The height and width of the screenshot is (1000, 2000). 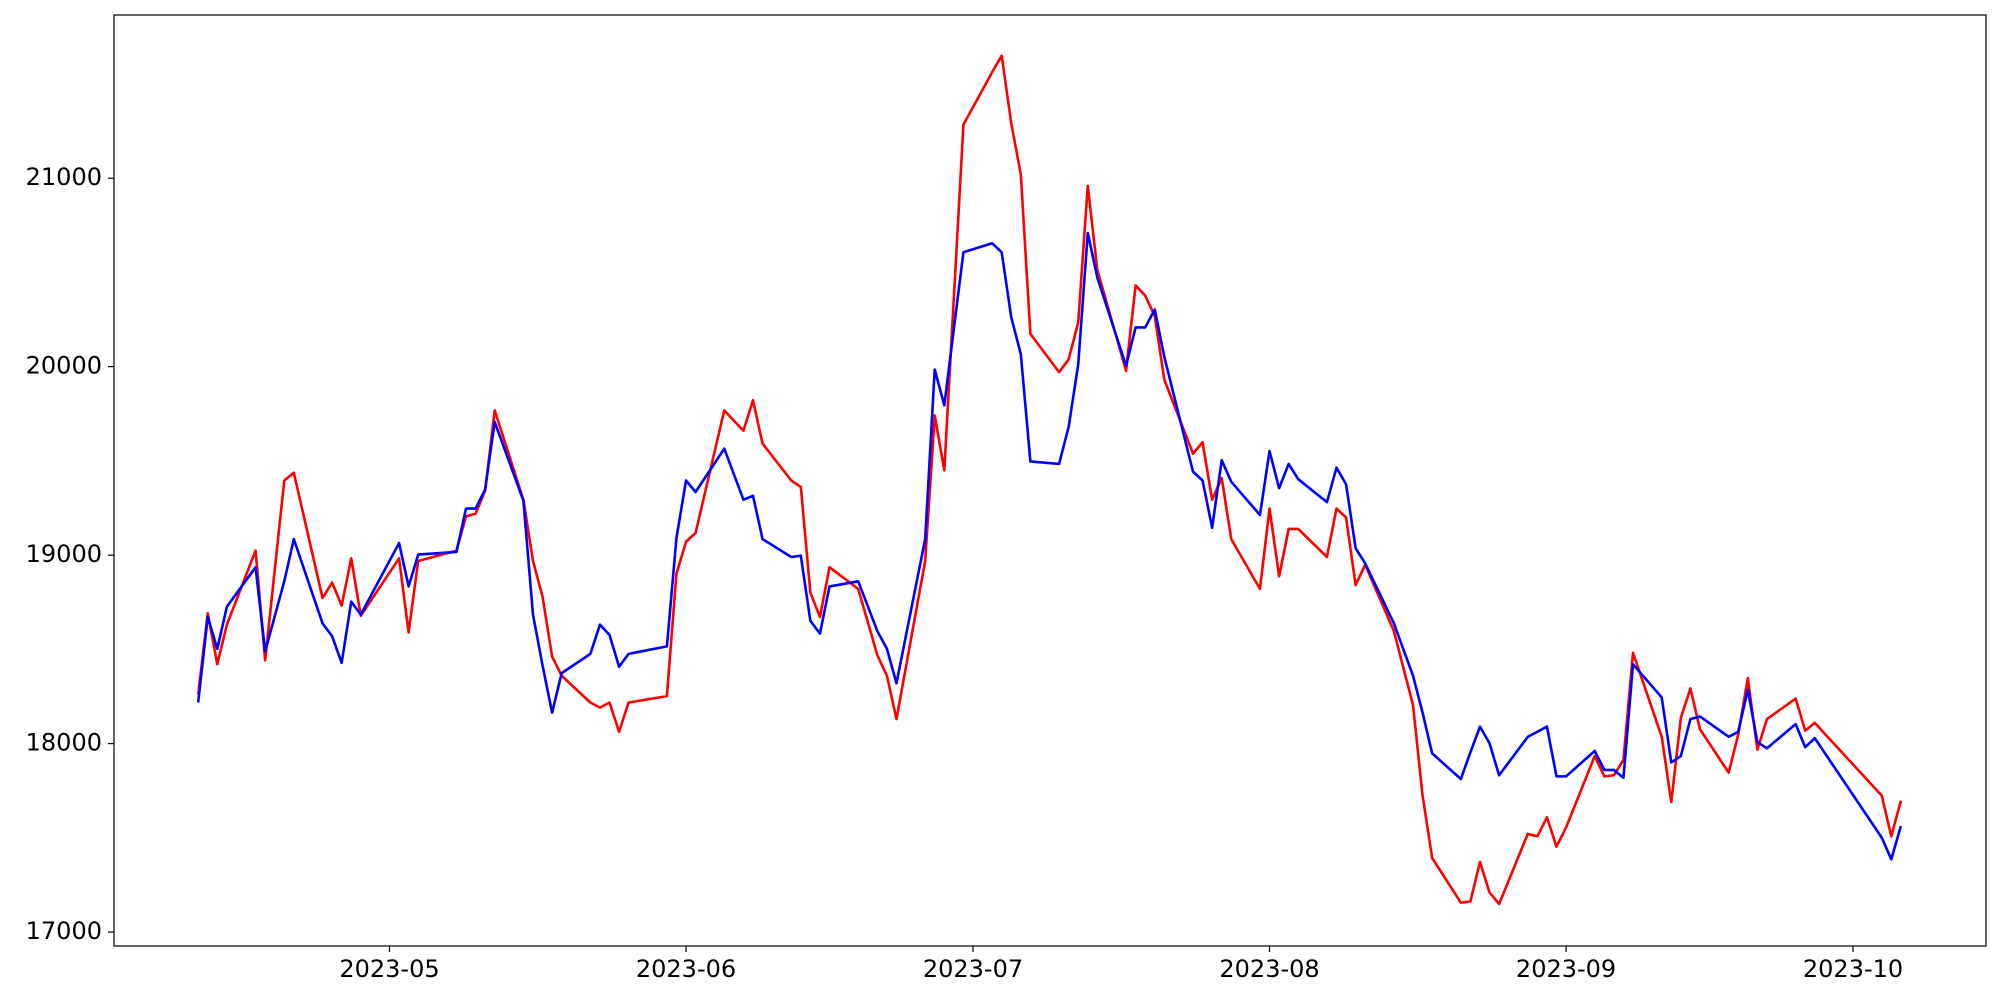 What do you see at coordinates (686, 969) in the screenshot?
I see `x-tick-label: 2023-06` at bounding box center [686, 969].